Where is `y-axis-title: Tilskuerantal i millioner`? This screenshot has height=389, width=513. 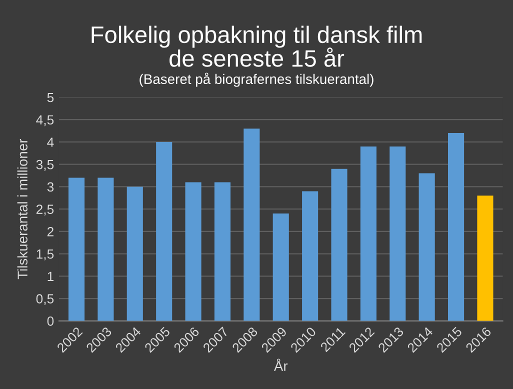 y-axis-title: Tilskuerantal i millioner is located at coordinates (22, 209).